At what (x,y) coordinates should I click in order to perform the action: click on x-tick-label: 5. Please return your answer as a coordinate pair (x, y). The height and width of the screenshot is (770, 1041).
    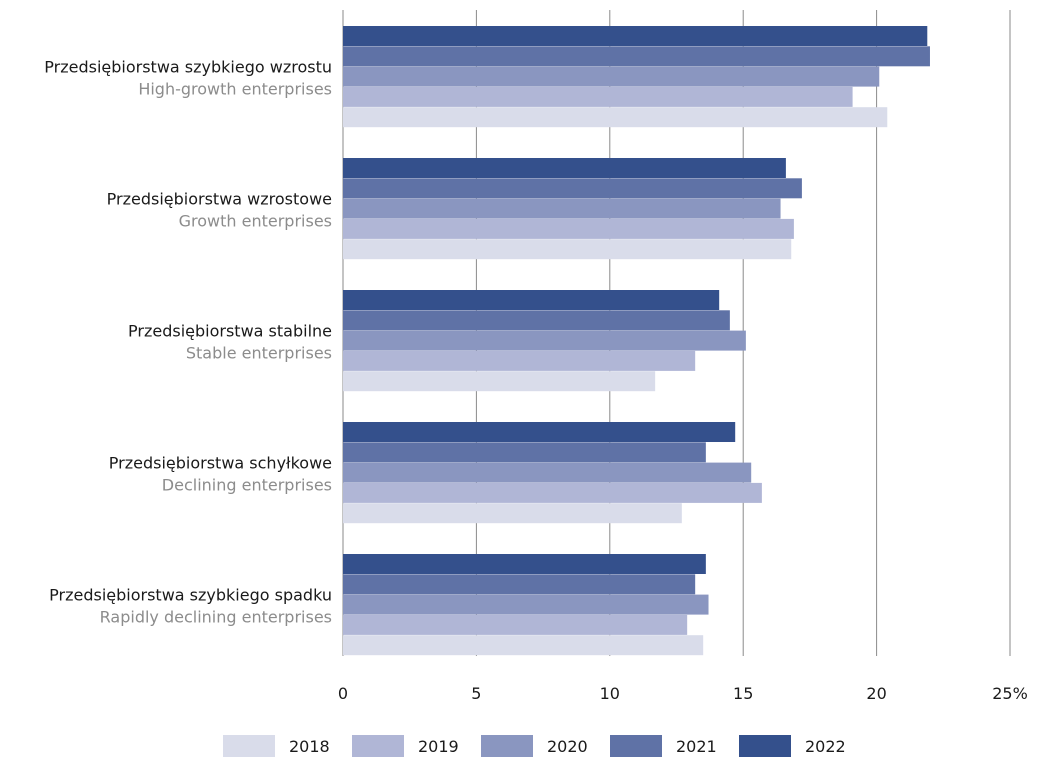
    Looking at the image, I should click on (476, 693).